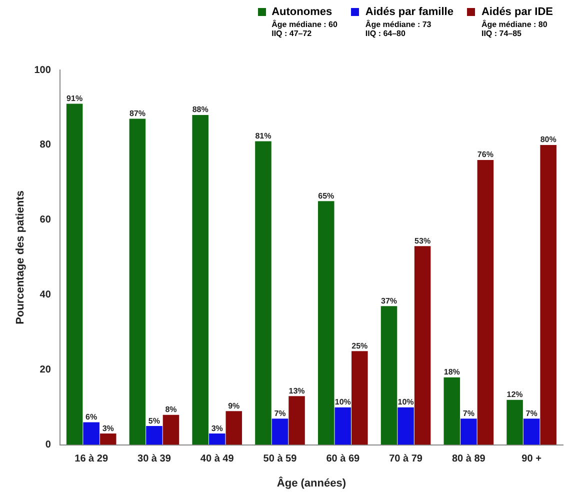 This screenshot has width=573, height=500. Describe the element at coordinates (343, 459) in the screenshot. I see `x-tick-label: 60 à 69` at that location.